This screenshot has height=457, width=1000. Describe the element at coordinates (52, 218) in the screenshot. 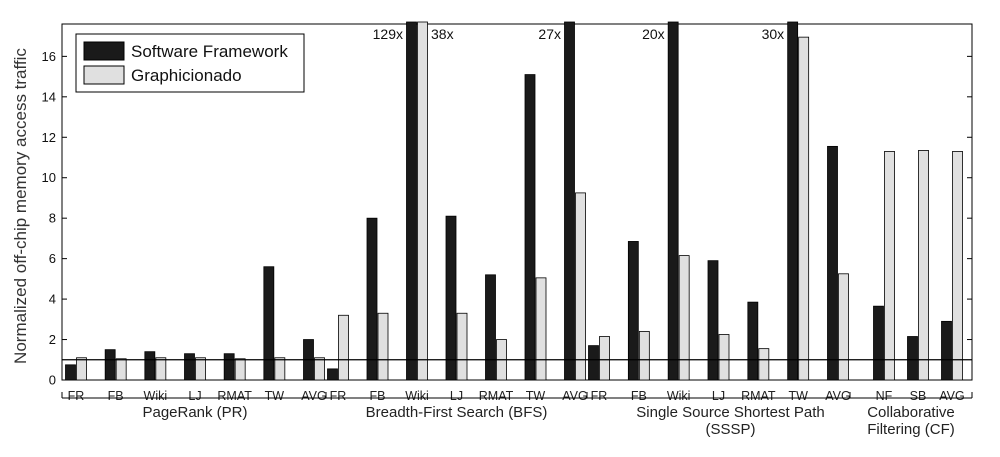

I see `y-tick-label: 8` at that location.